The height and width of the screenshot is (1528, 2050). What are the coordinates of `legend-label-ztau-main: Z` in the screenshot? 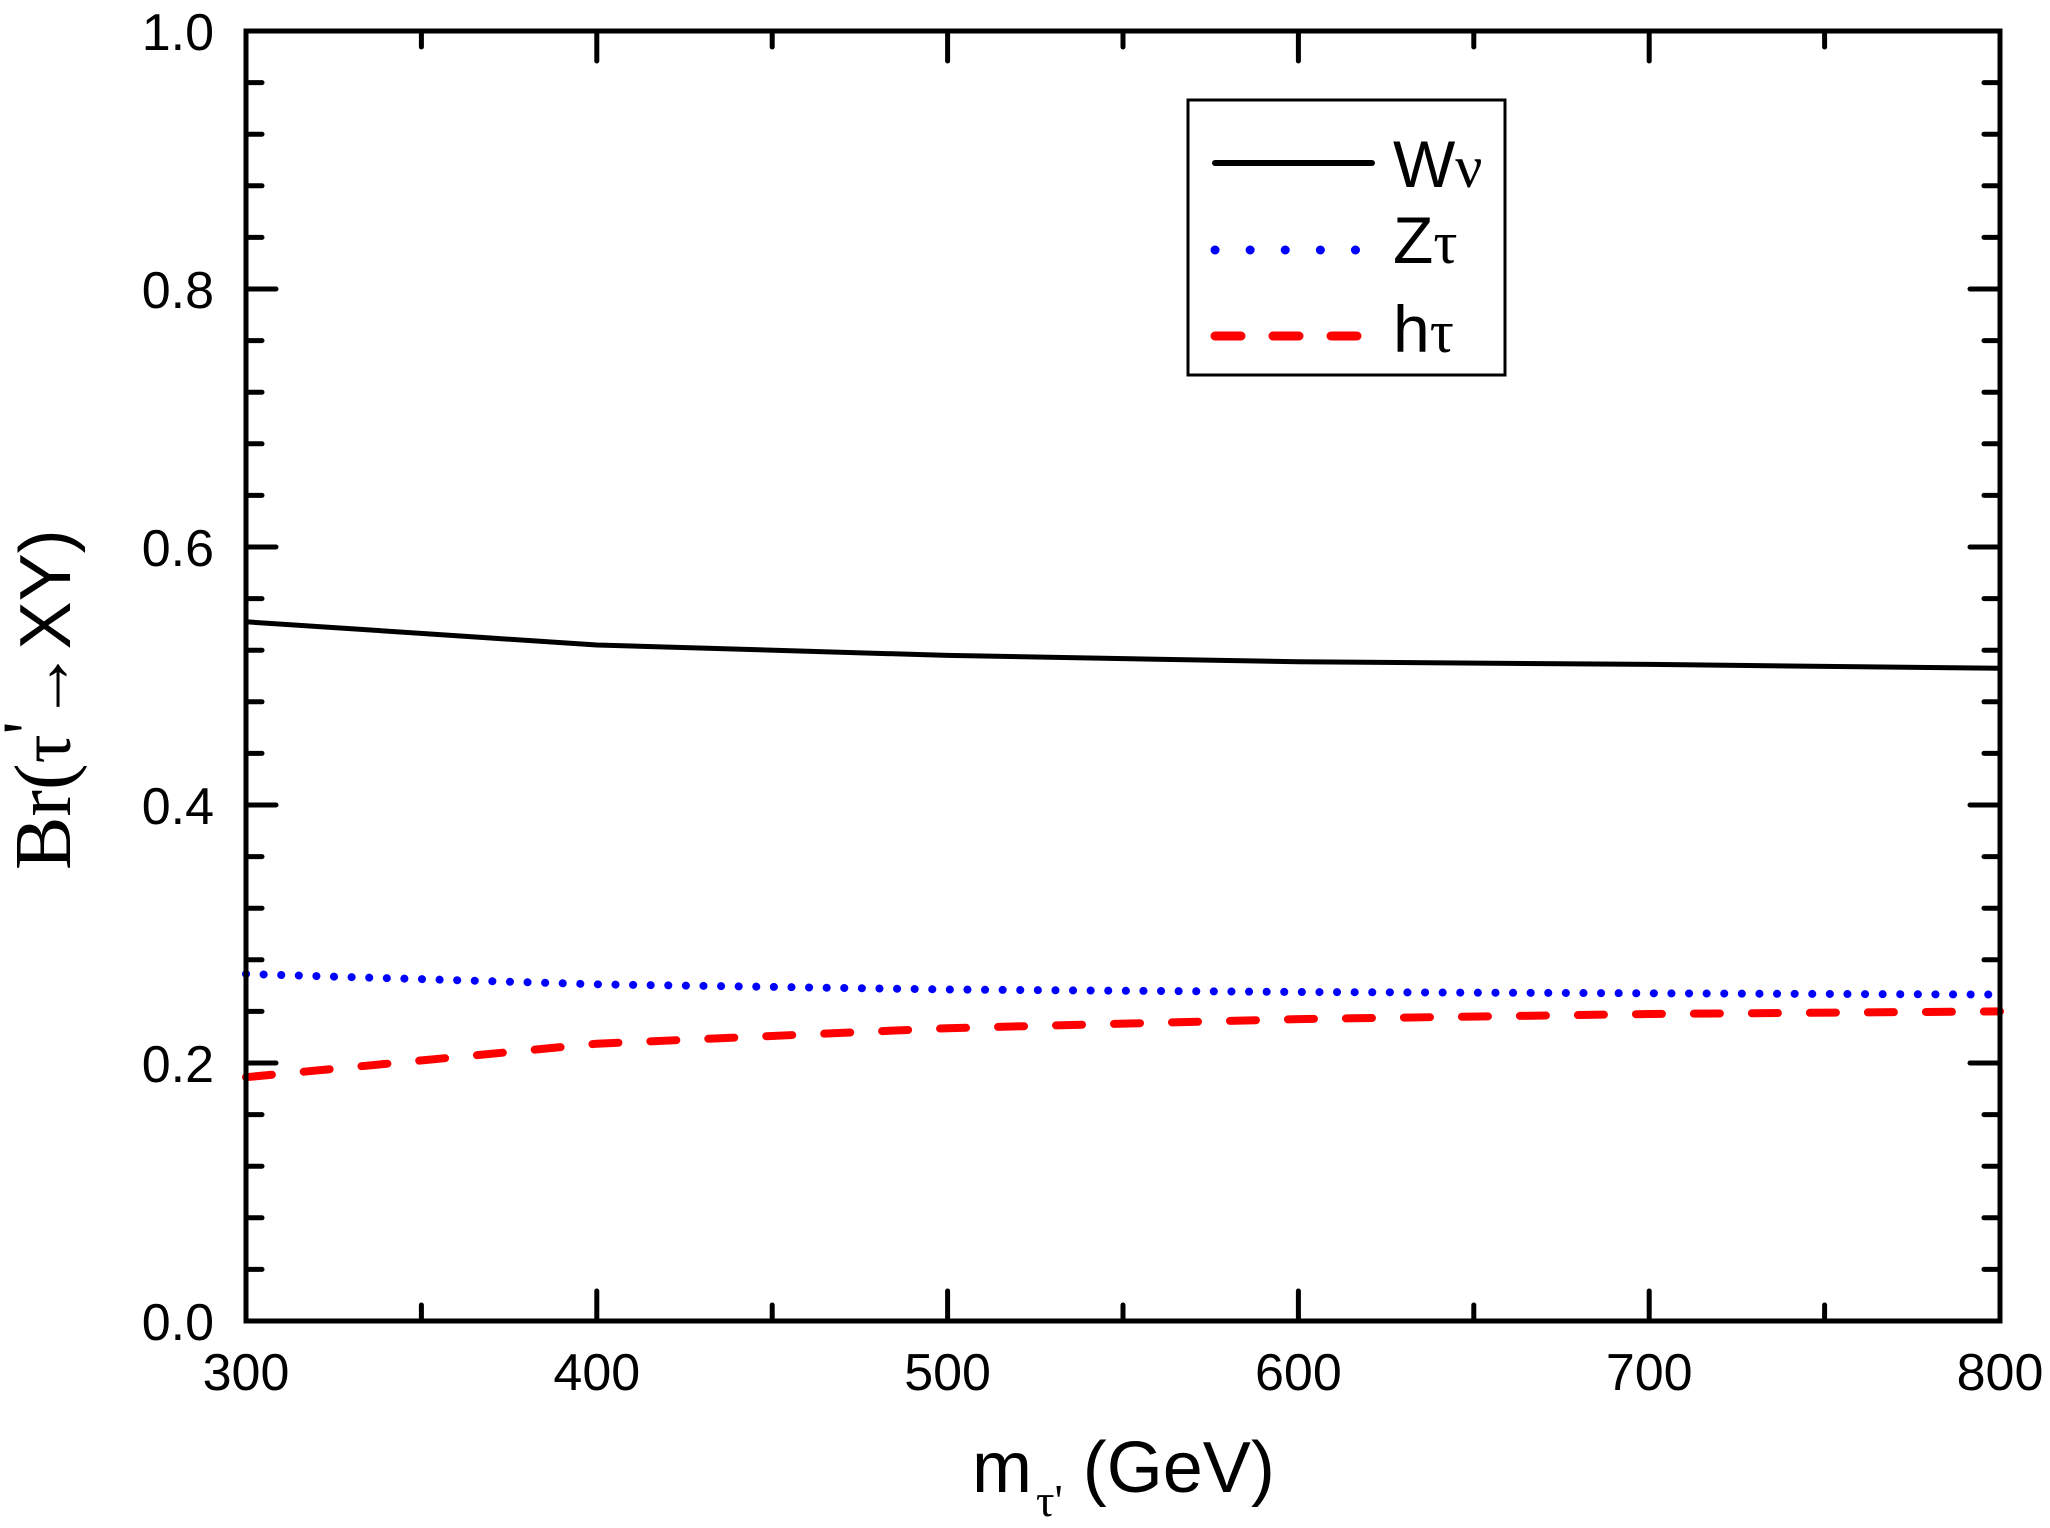 It's located at (1413, 240).